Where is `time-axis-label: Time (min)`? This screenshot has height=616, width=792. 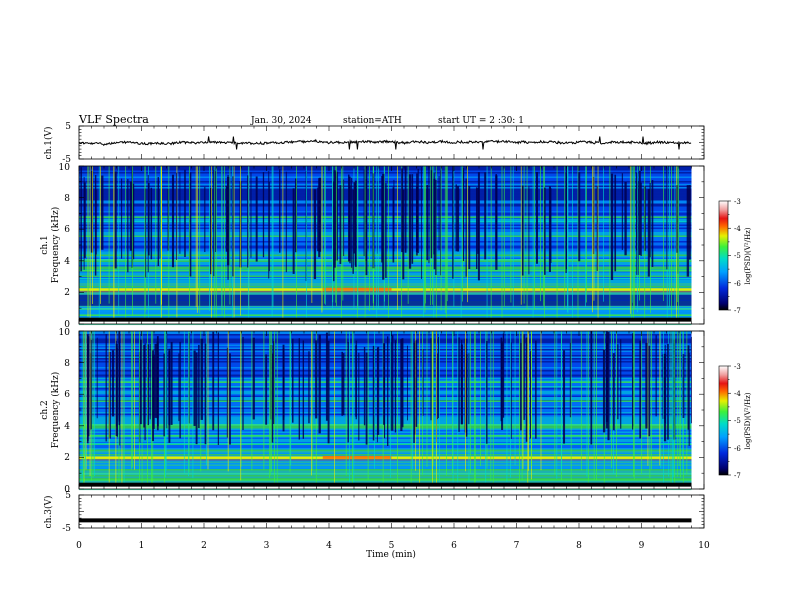
time-axis-label: Time (min) is located at coordinates (391, 554).